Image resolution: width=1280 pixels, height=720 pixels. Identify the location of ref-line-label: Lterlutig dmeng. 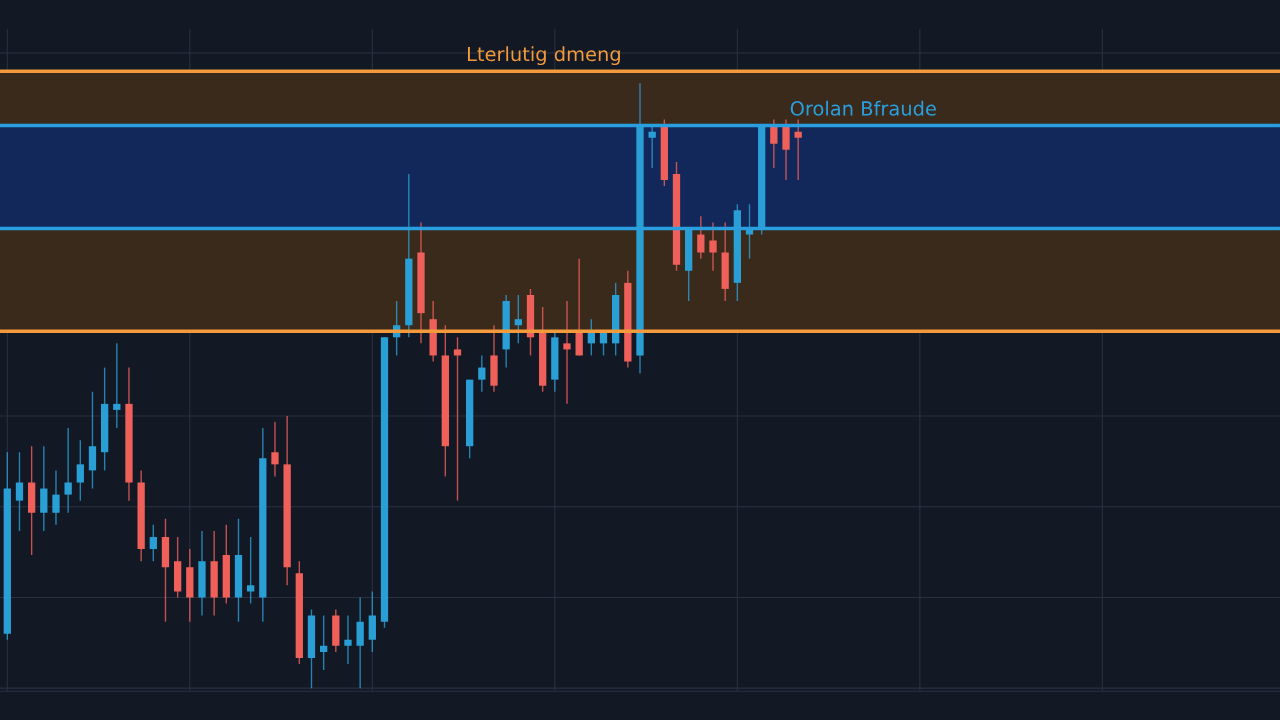
(543, 56).